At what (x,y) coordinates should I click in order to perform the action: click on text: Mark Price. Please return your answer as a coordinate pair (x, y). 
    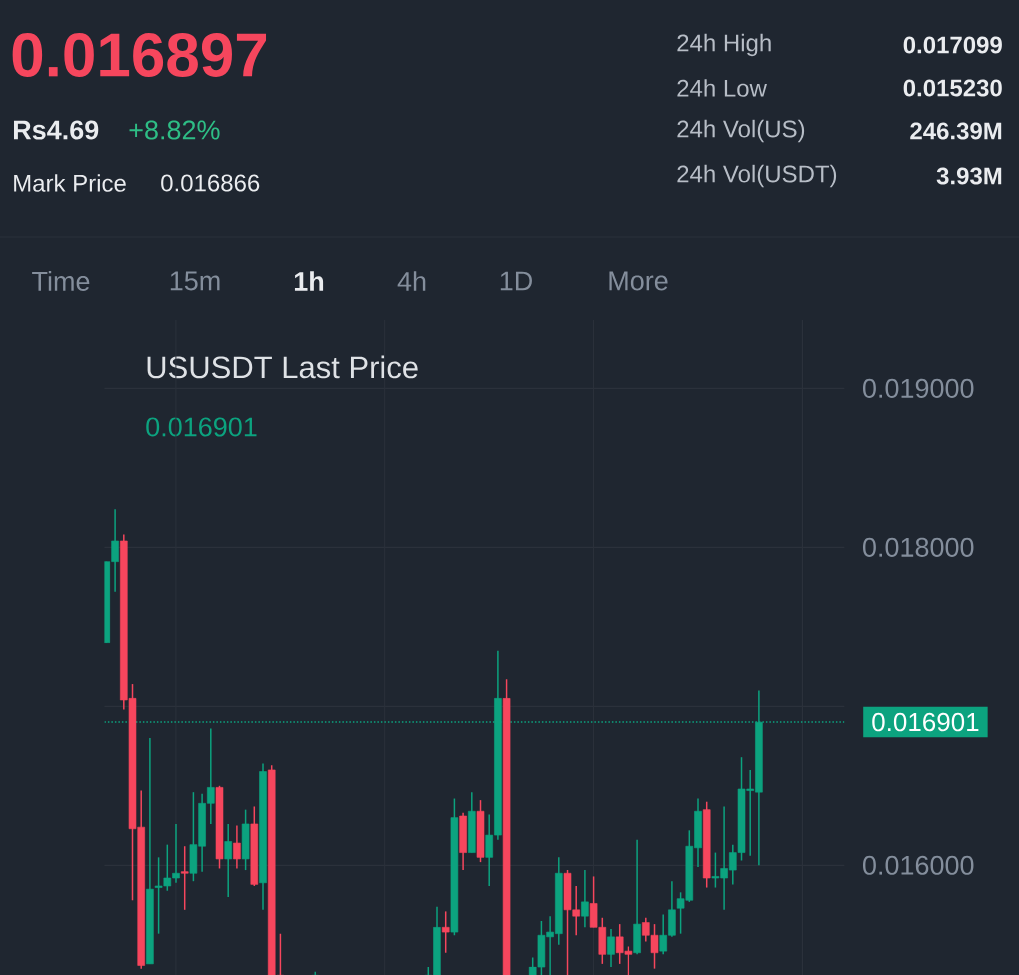
    Looking at the image, I should click on (70, 183).